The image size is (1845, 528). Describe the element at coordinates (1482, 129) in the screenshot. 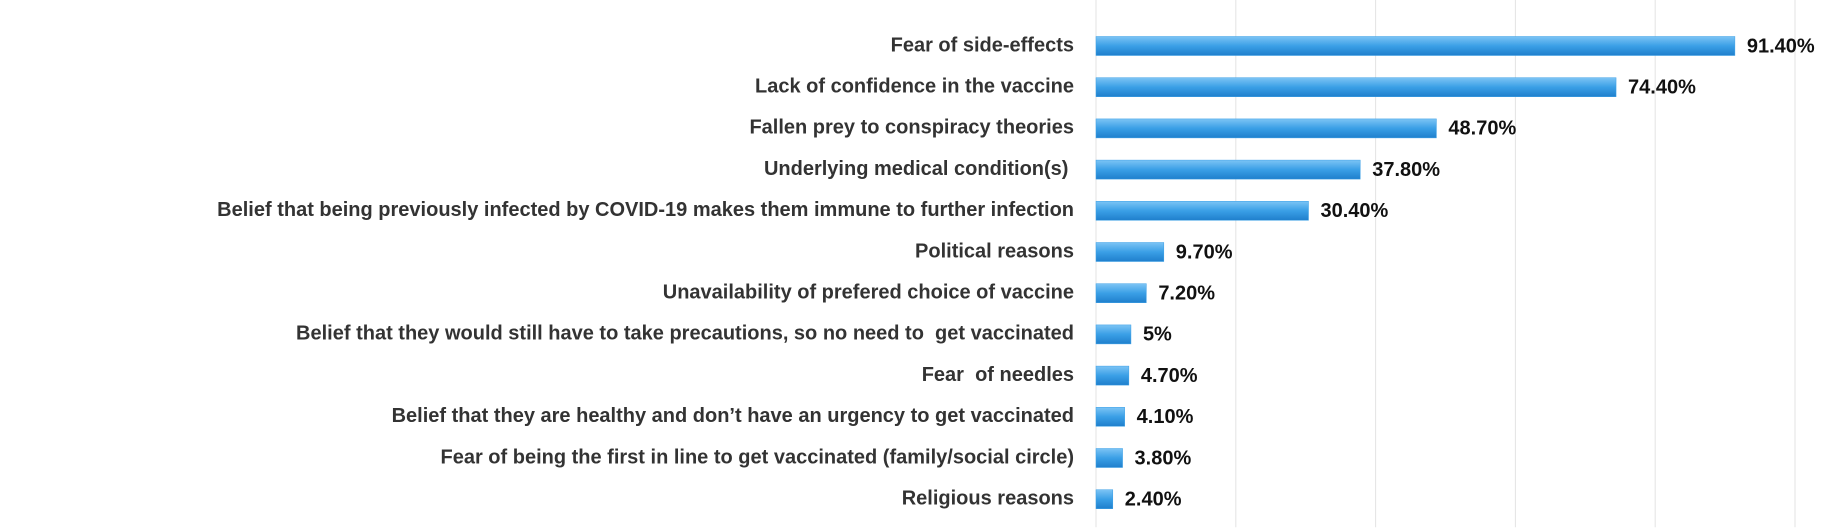

I see `value-label: 48.70%` at that location.